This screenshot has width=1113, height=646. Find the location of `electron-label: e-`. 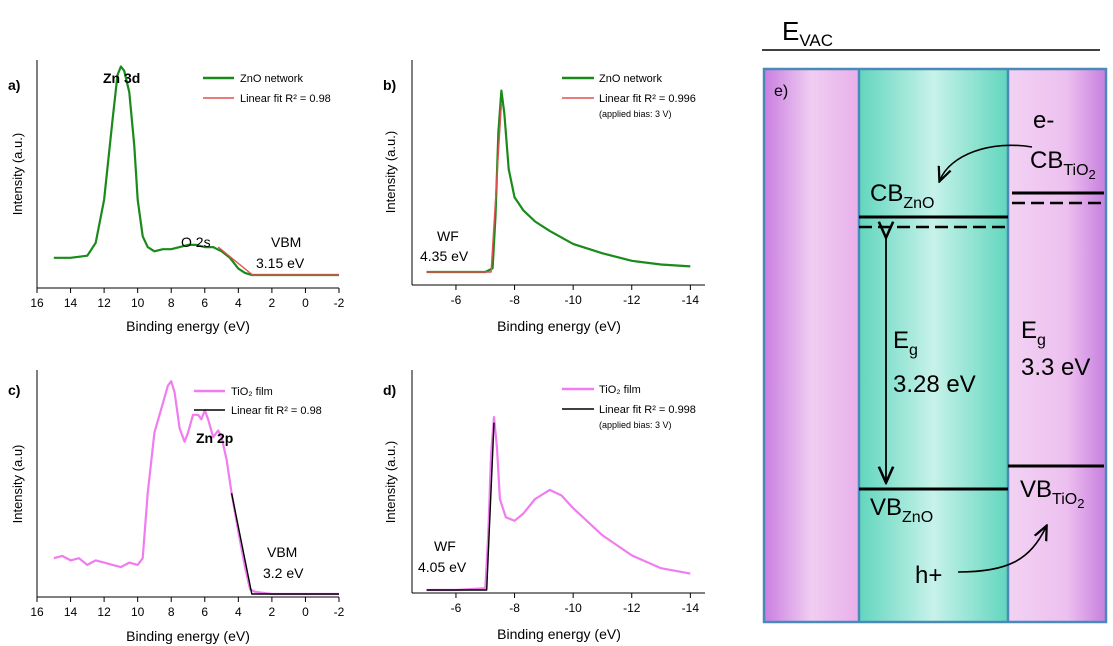

electron-label: e- is located at coordinates (1043, 120).